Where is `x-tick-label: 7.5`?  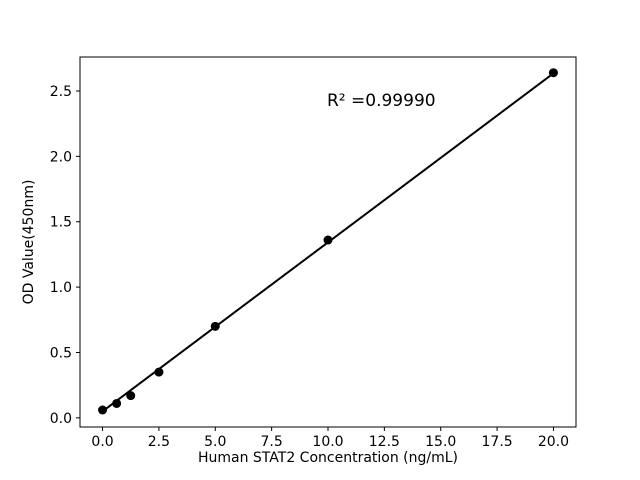 x-tick-label: 7.5 is located at coordinates (272, 442).